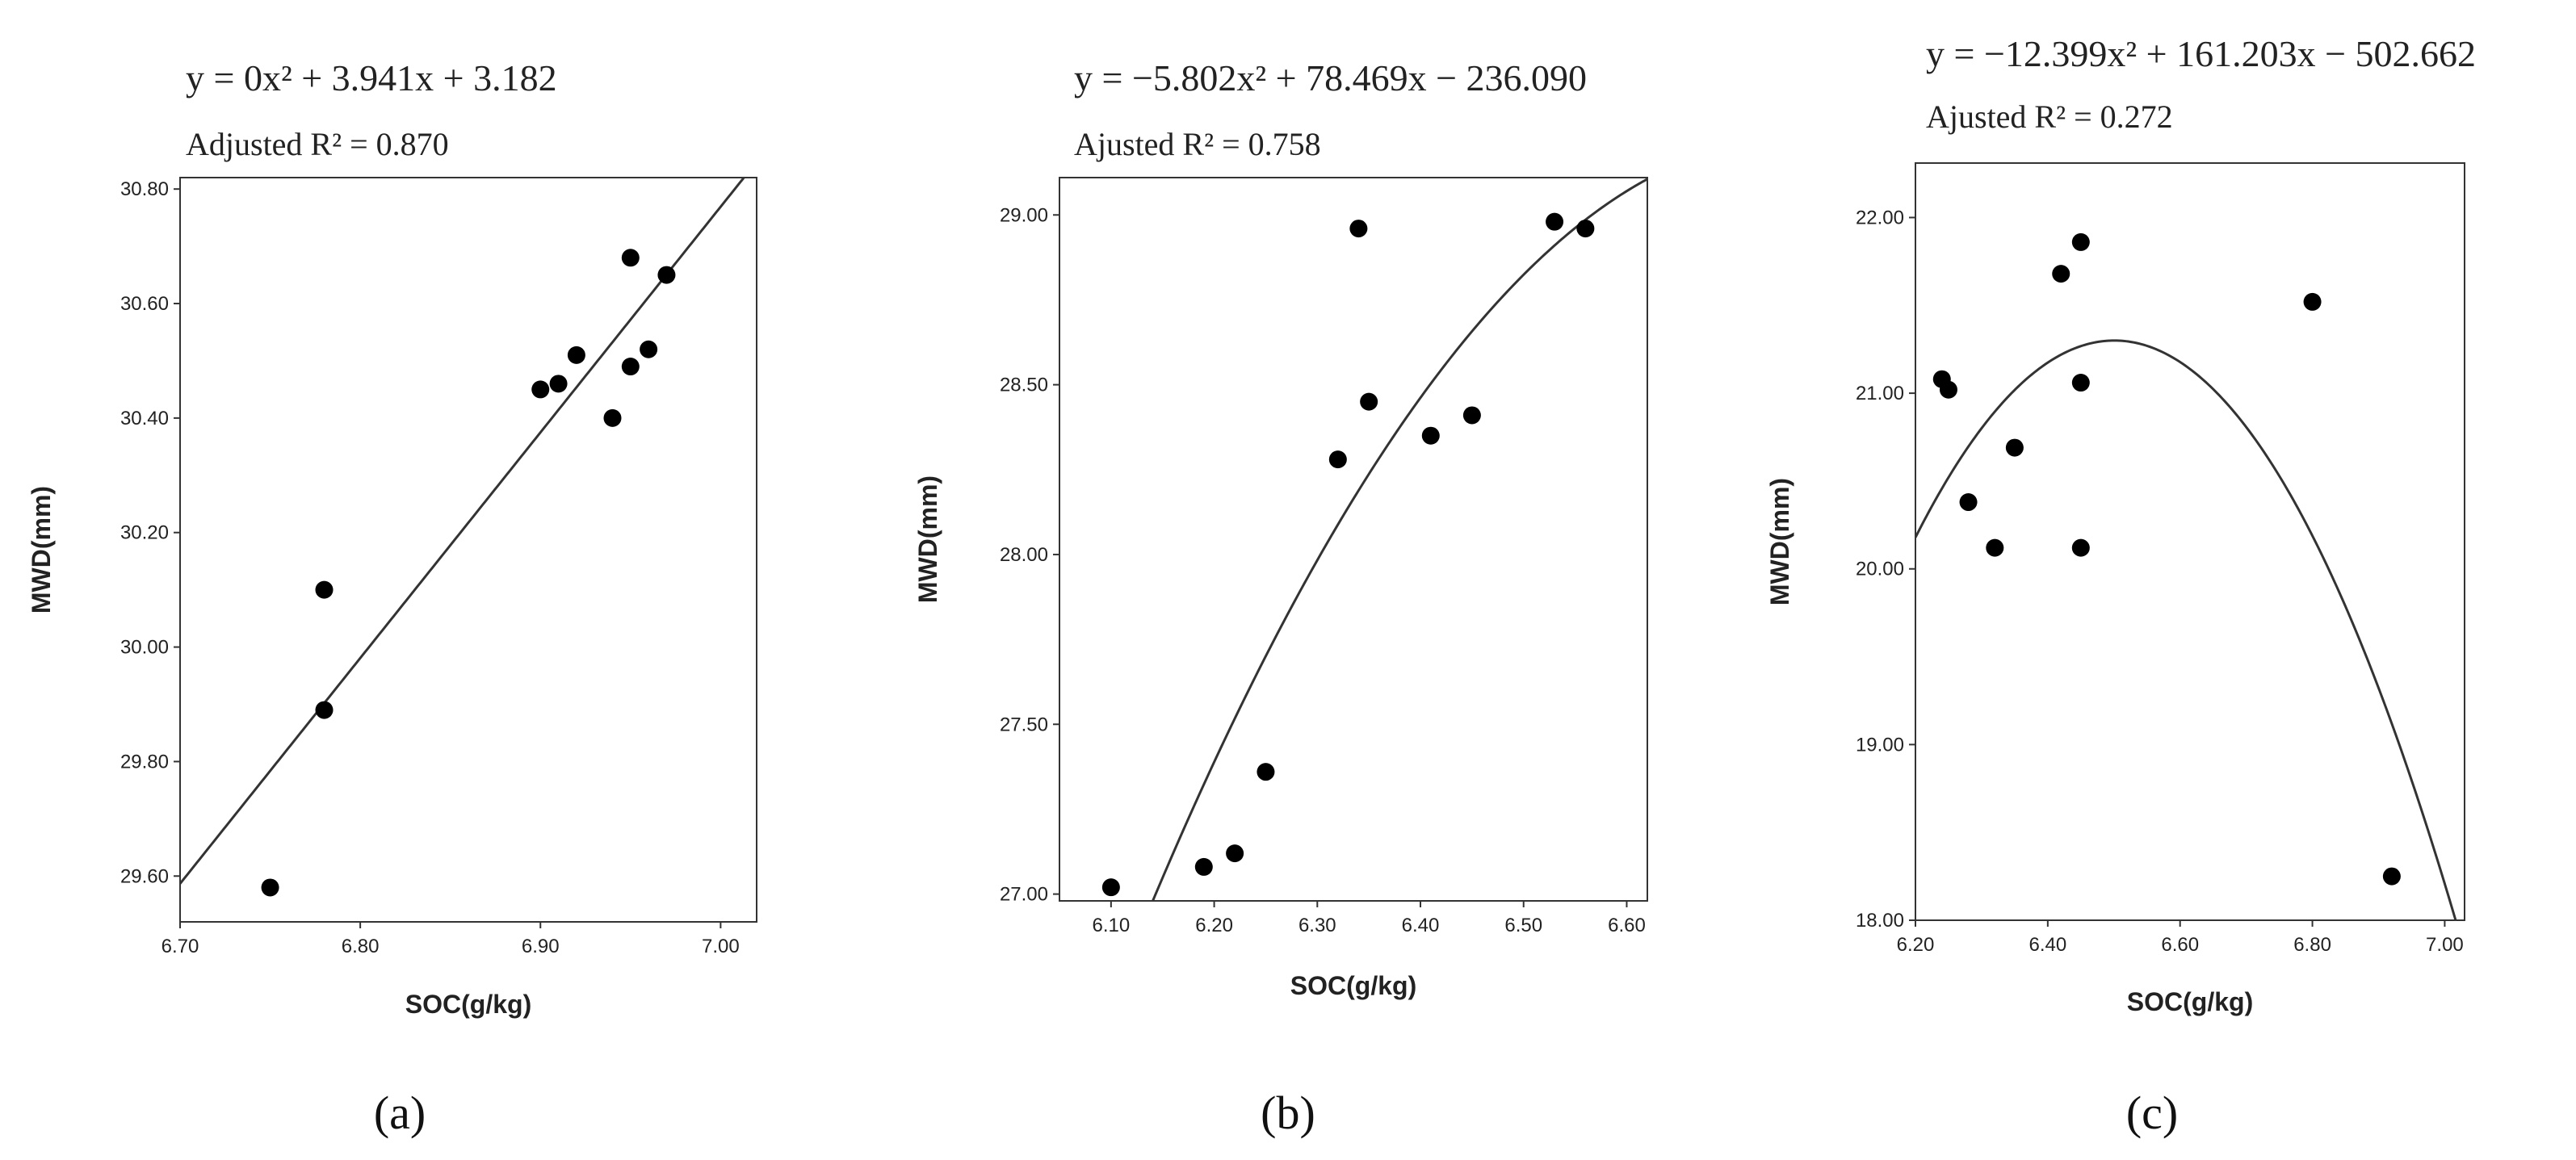 Image resolution: width=2576 pixels, height=1160 pixels. I want to click on panel-label: (c), so click(2152, 1113).